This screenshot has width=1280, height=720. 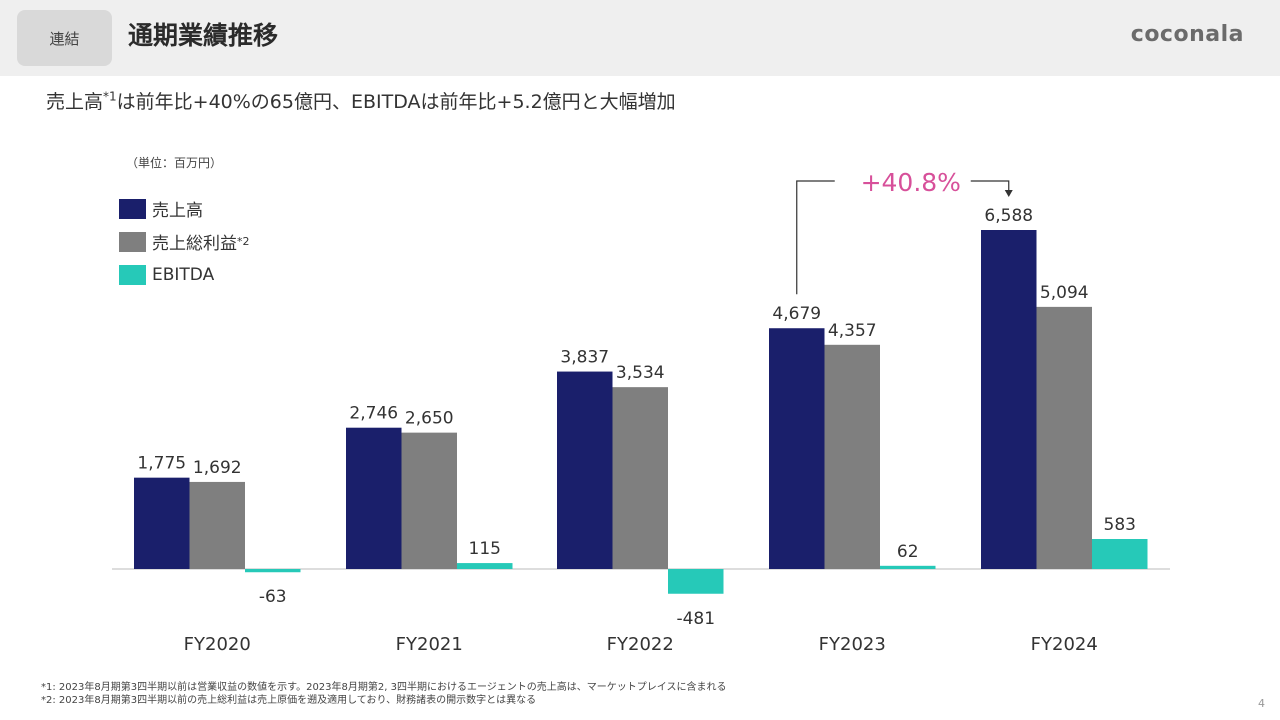 I want to click on data-label-sales-fy2020: 1,775, so click(x=161, y=464).